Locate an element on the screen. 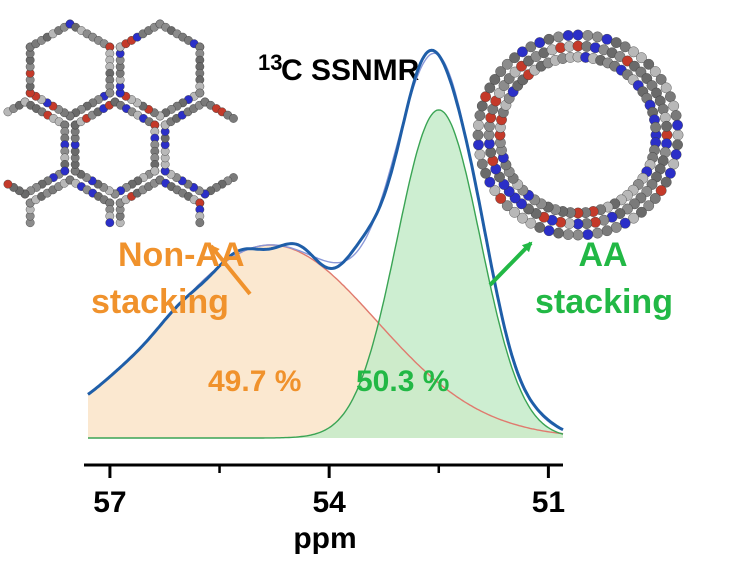 The image size is (737, 564). non-aa-label-line2: stacking is located at coordinates (160, 302).